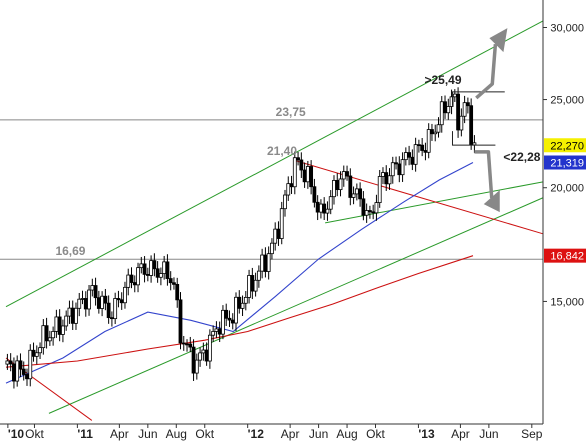  Describe the element at coordinates (282, 151) in the screenshot. I see `peak-label: 21,40` at that location.